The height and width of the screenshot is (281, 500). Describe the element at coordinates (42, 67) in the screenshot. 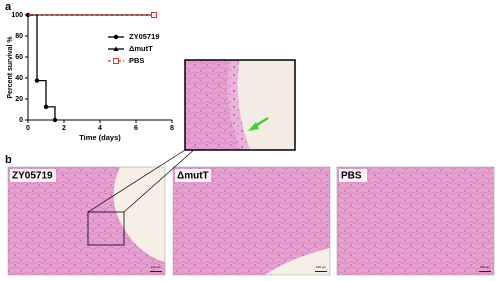

I see `series-line` at that location.